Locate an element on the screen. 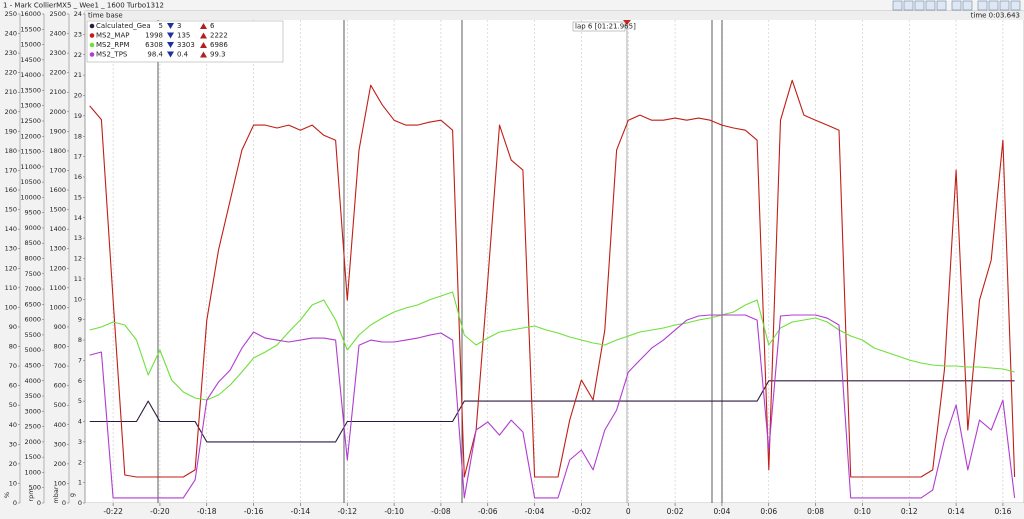  y-tick-label: 1600 is located at coordinates (57, 190).